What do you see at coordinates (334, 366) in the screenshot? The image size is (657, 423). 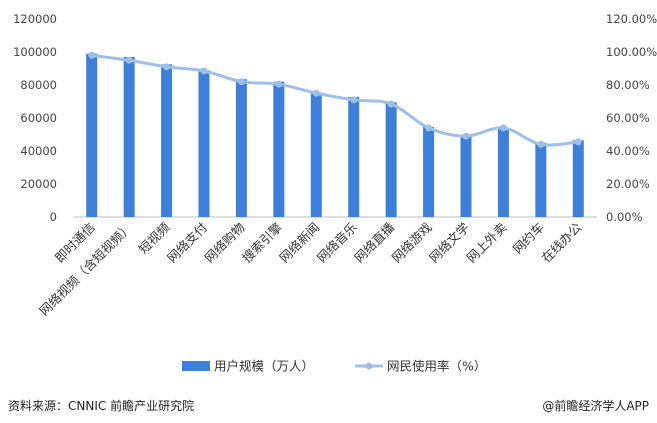 I see `legend: 用户规模（万人） 网民使用率（%）` at bounding box center [334, 366].